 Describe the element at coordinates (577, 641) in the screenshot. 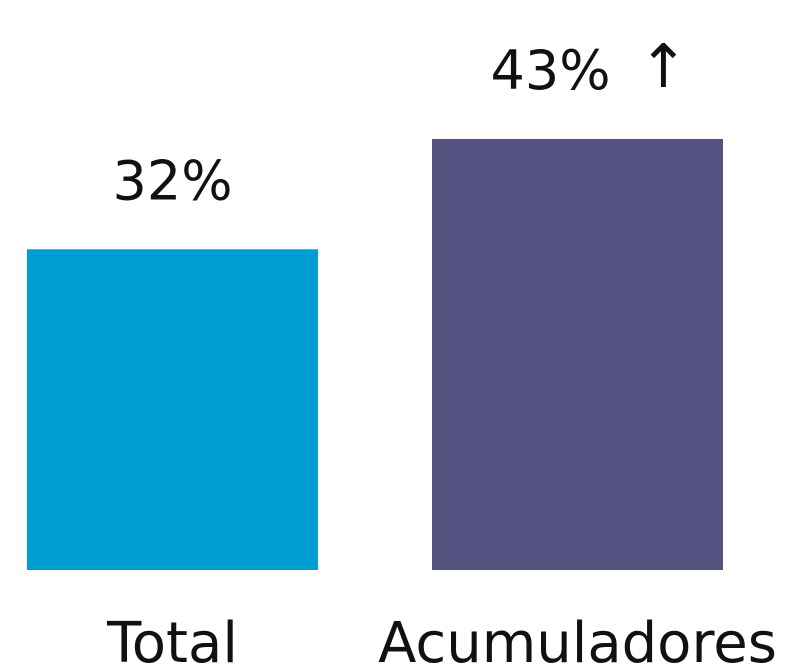

I see `category-label-acumuladores: Acumuladores` at that location.